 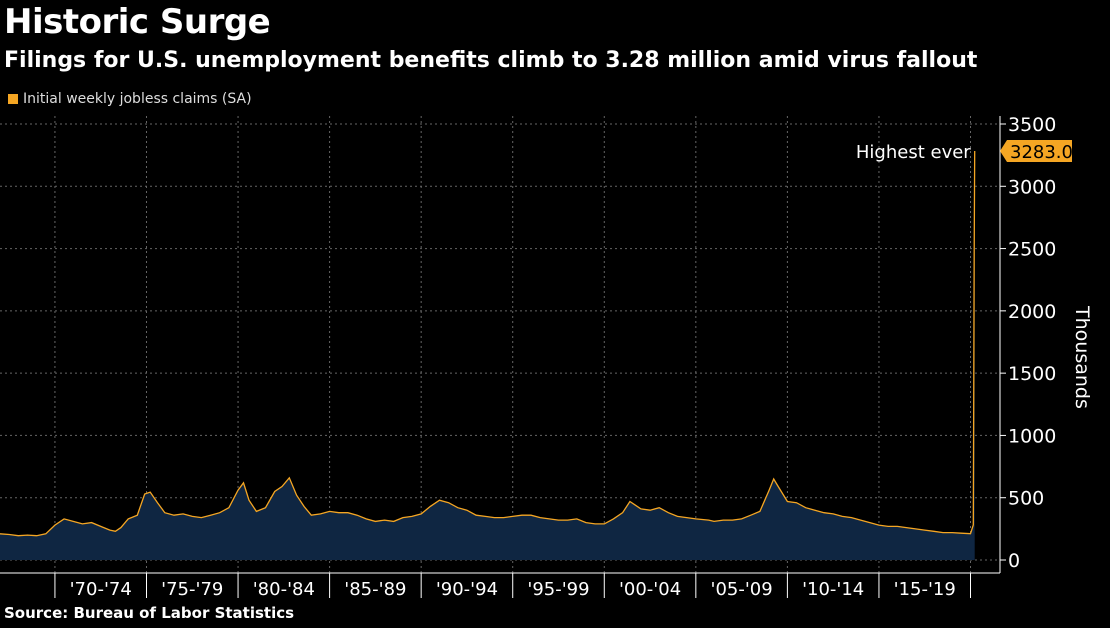 I want to click on y-tick-label: 1000, so click(x=1032, y=436).